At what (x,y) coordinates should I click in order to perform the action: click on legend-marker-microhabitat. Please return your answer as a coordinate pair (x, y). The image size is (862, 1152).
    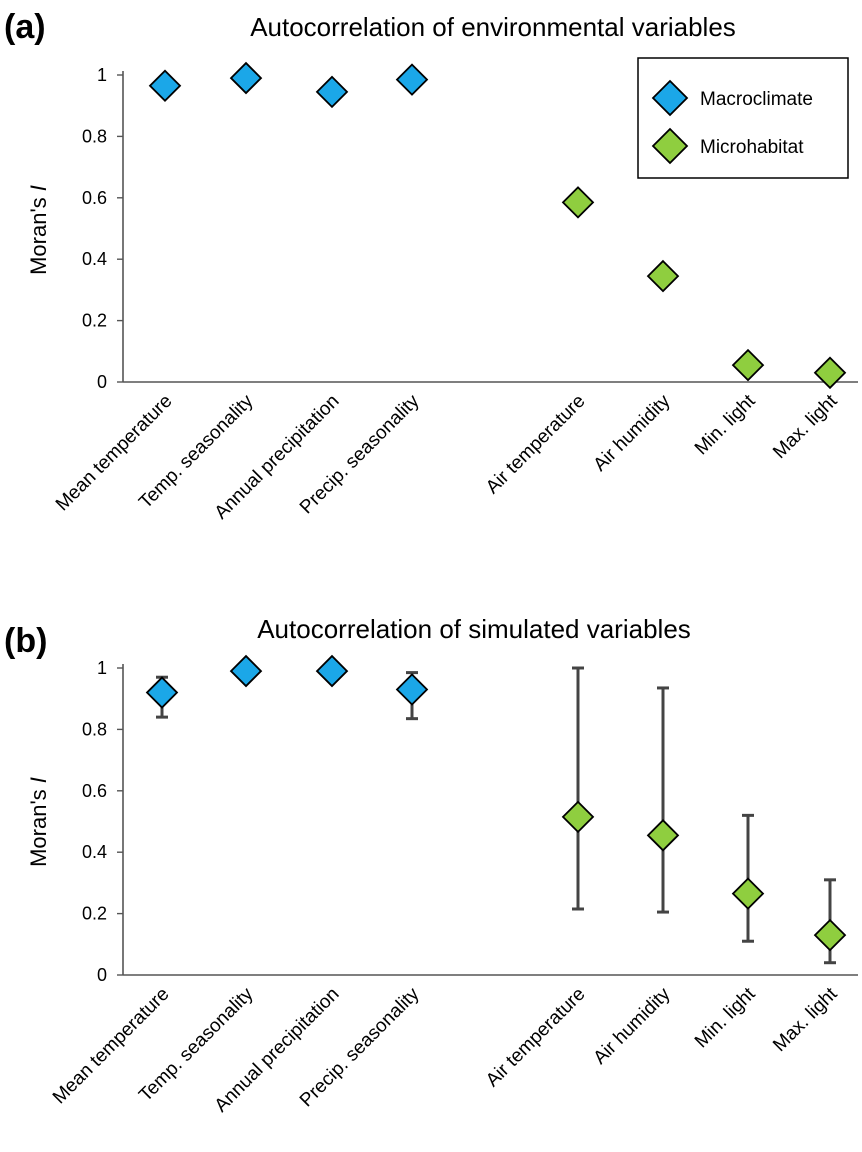
    Looking at the image, I should click on (670, 146).